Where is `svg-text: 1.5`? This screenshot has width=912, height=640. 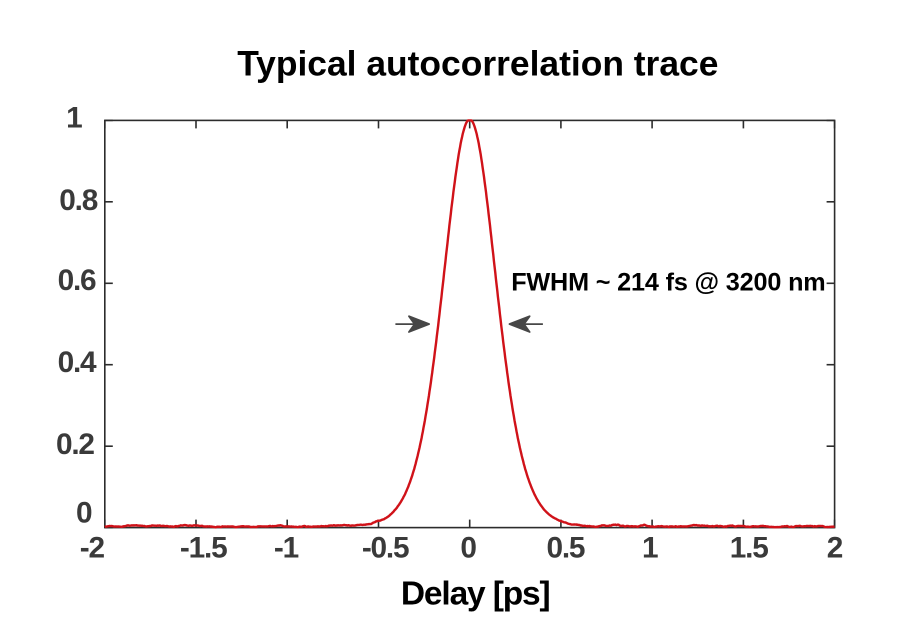 svg-text: 1.5 is located at coordinates (749, 548).